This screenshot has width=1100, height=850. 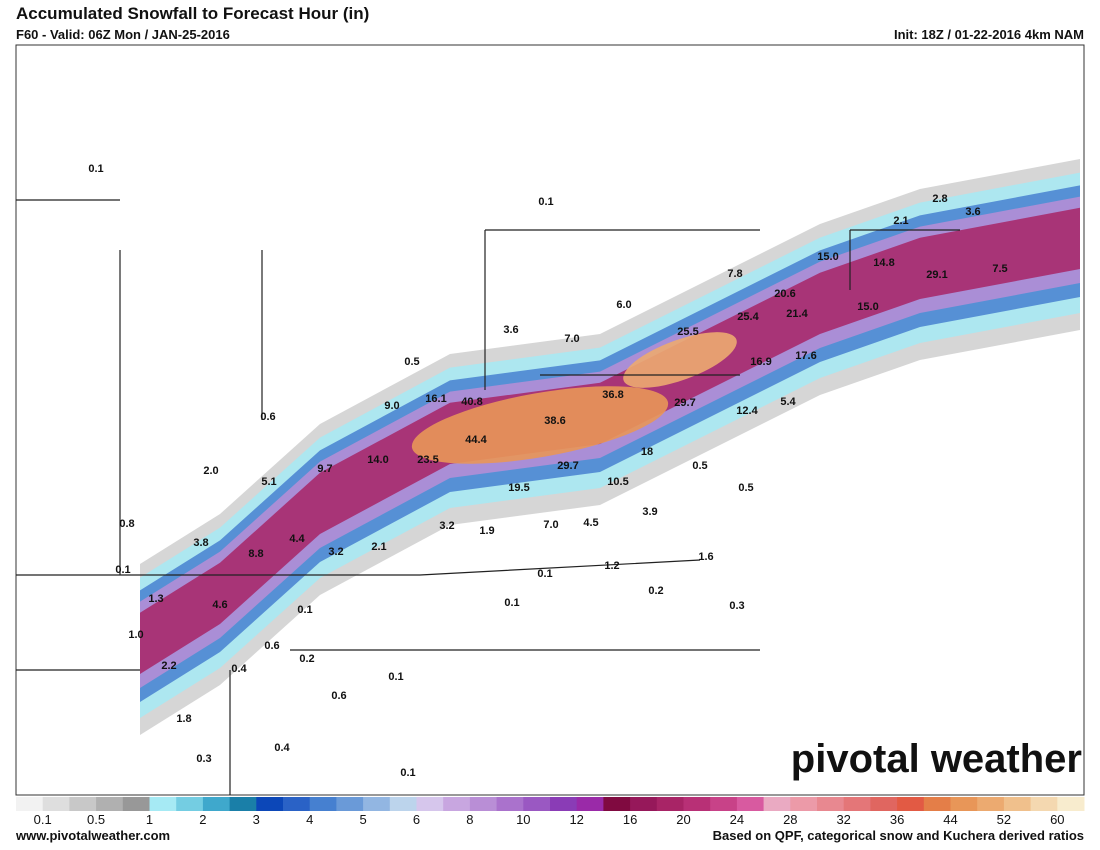 What do you see at coordinates (427, 460) in the screenshot?
I see `map-label: 23.5` at bounding box center [427, 460].